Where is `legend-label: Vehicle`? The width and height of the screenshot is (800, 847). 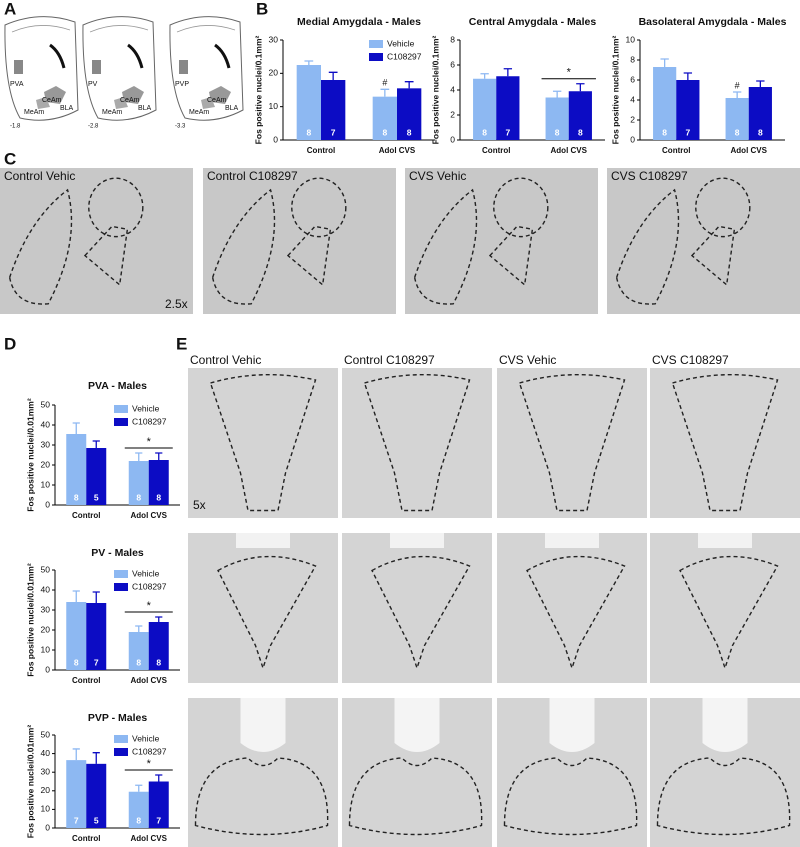 legend-label: Vehicle is located at coordinates (401, 43).